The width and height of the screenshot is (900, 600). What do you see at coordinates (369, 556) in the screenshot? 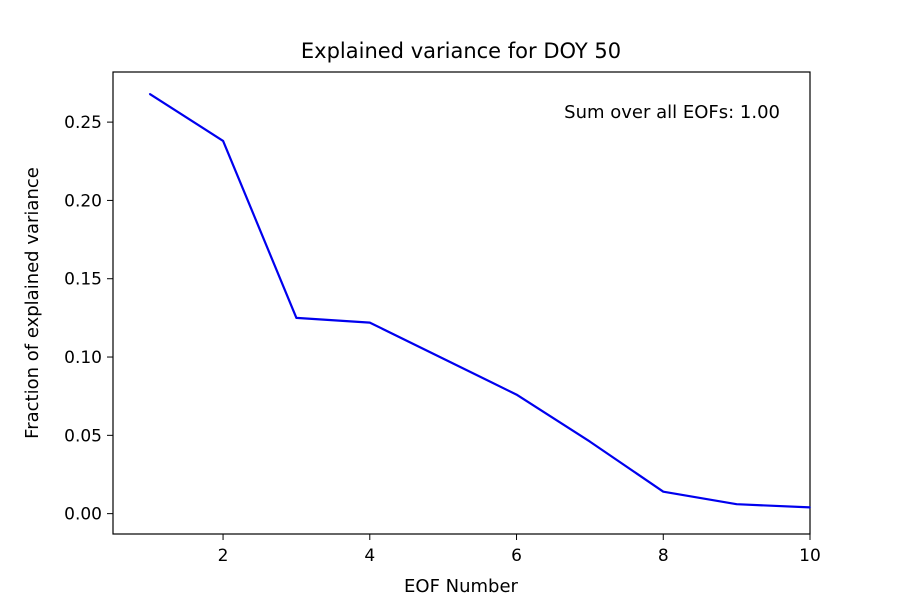
I see `x-tick-label: 4` at bounding box center [369, 556].